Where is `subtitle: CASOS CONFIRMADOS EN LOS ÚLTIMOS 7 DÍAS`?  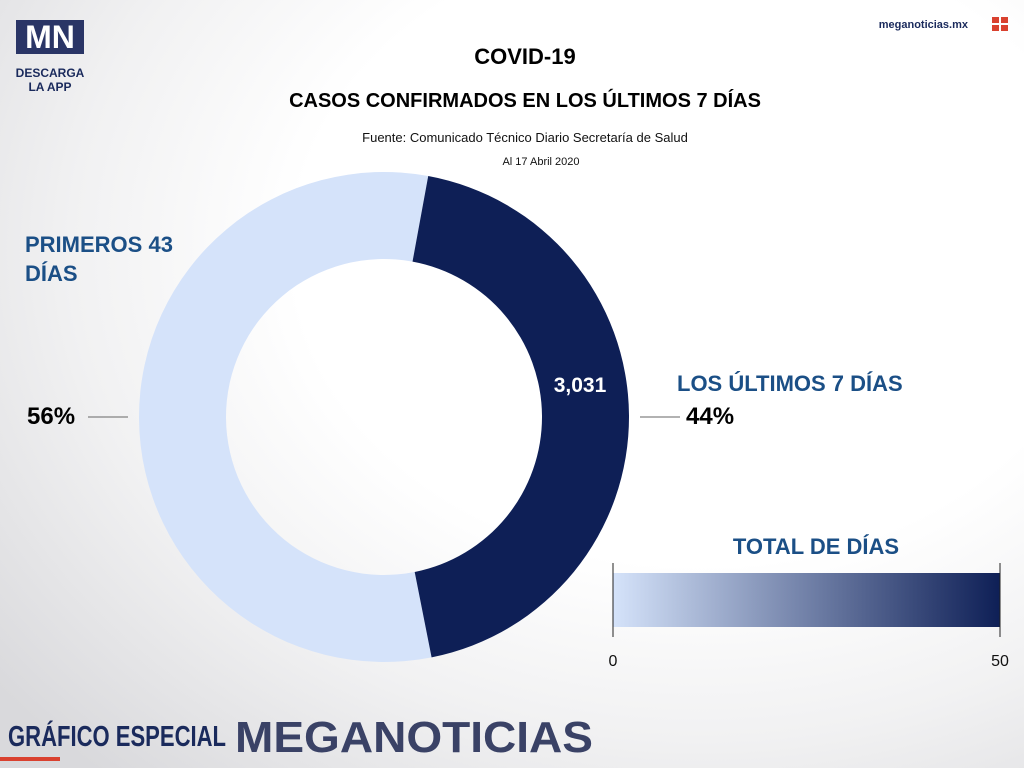
subtitle: CASOS CONFIRMADOS EN LOS ÚLTIMOS 7 DÍAS is located at coordinates (525, 100).